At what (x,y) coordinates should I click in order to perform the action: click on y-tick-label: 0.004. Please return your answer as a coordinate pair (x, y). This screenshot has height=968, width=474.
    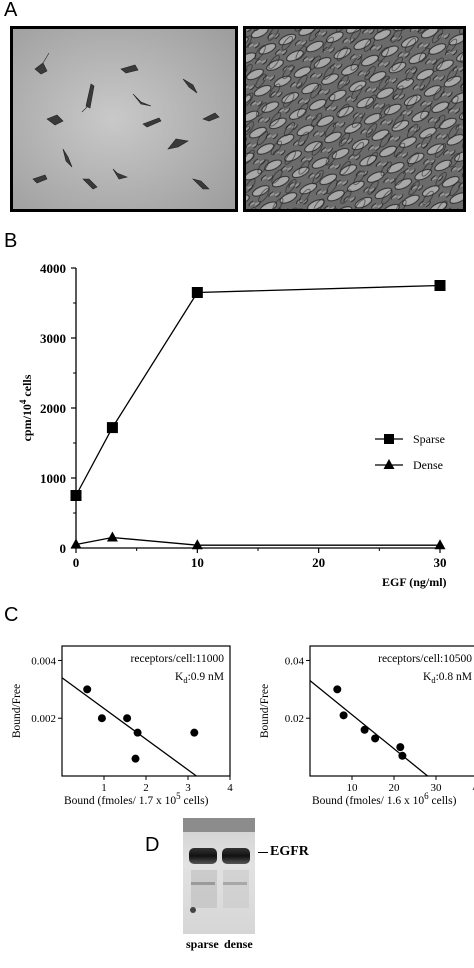
    Looking at the image, I should click on (43, 661).